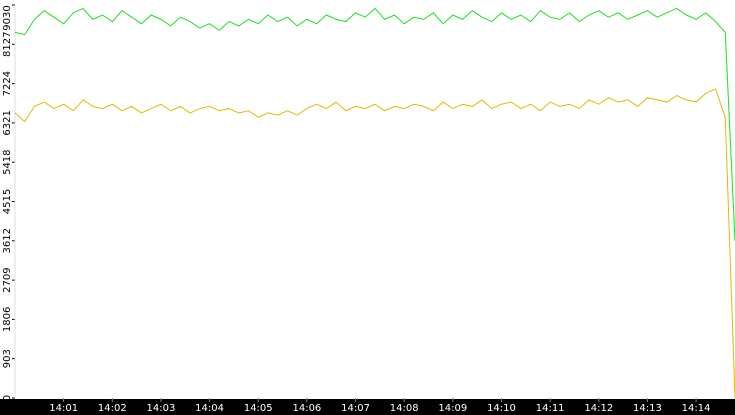  Describe the element at coordinates (7, 122) in the screenshot. I see `y-tick-label: 6321` at that location.